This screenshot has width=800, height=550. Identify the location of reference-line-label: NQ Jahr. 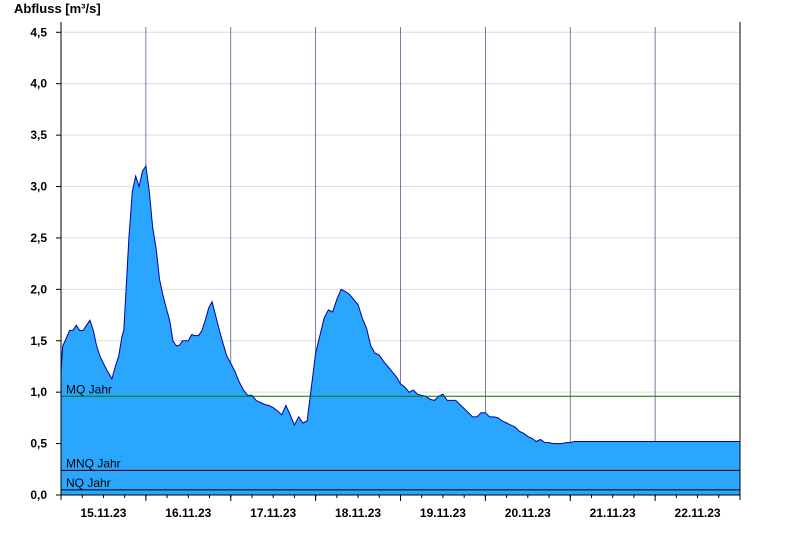
(88, 483).